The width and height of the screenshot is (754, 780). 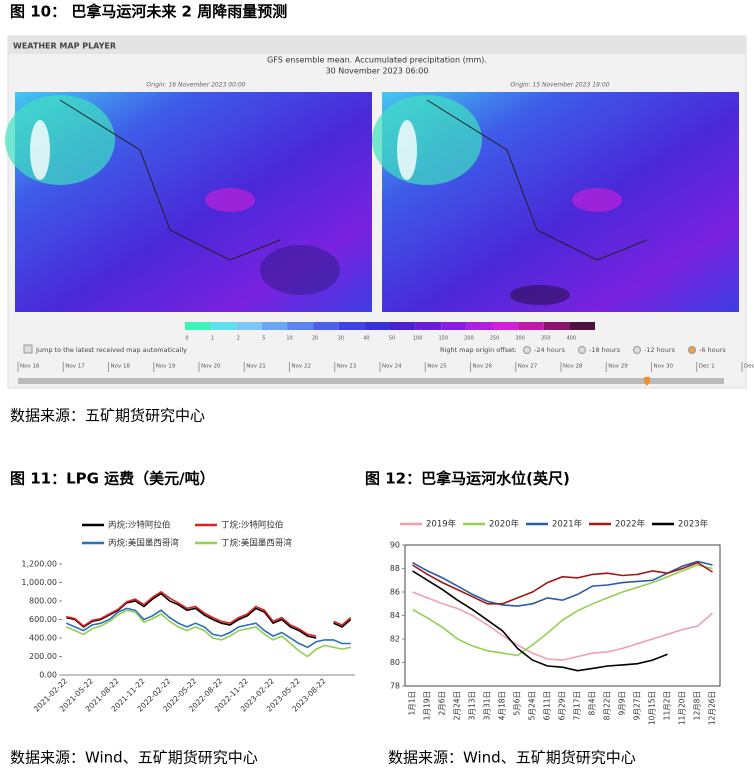 I want to click on colorbar-label: 0, so click(x=186, y=339).